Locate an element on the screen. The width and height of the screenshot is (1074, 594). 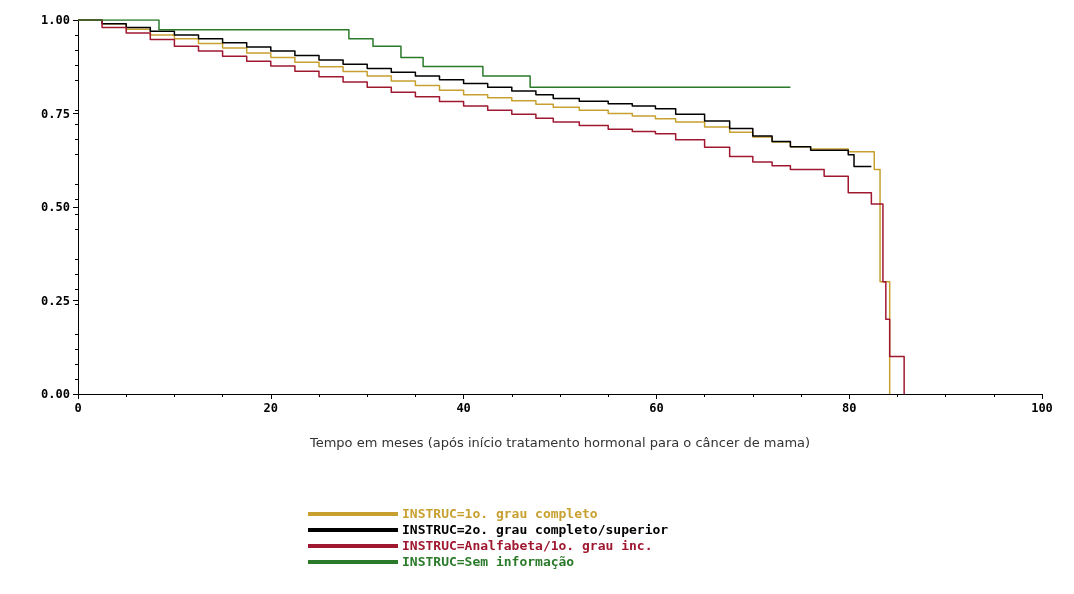
text: INSTRUC=Sem informação is located at coordinates (488, 561).